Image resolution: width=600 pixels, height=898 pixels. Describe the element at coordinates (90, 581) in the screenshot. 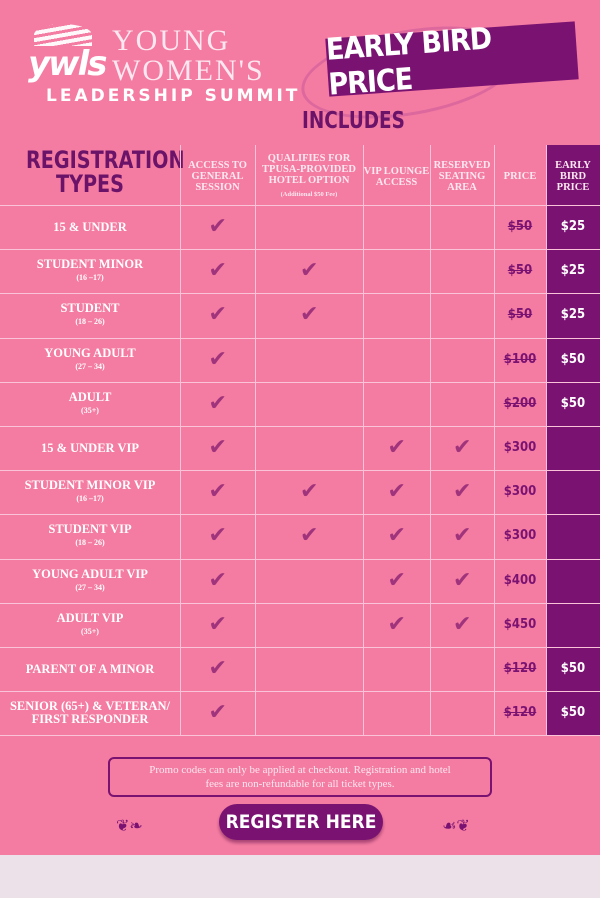

I see `registration-type: YOUNG ADULT VIP (27 – 34)` at that location.